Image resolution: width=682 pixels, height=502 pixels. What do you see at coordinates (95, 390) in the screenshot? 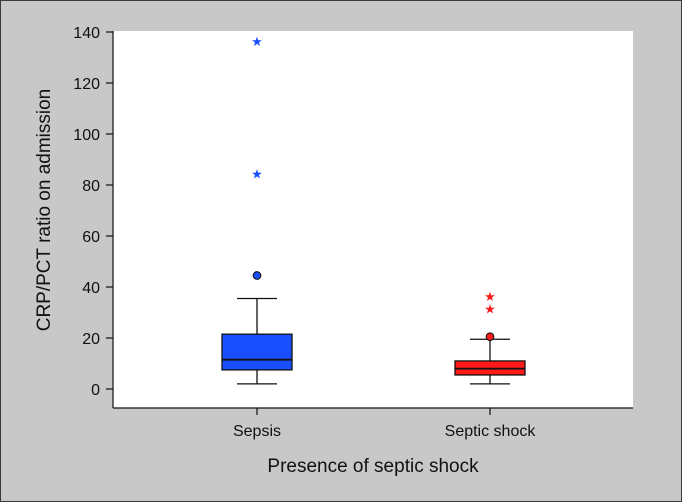
I see `y-tick-label: 0` at bounding box center [95, 390].